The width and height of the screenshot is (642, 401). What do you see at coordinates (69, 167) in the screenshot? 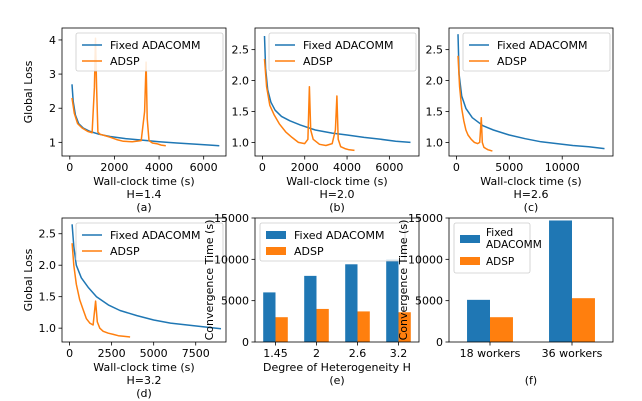
I see `x-tick-label-a: 0` at bounding box center [69, 167].